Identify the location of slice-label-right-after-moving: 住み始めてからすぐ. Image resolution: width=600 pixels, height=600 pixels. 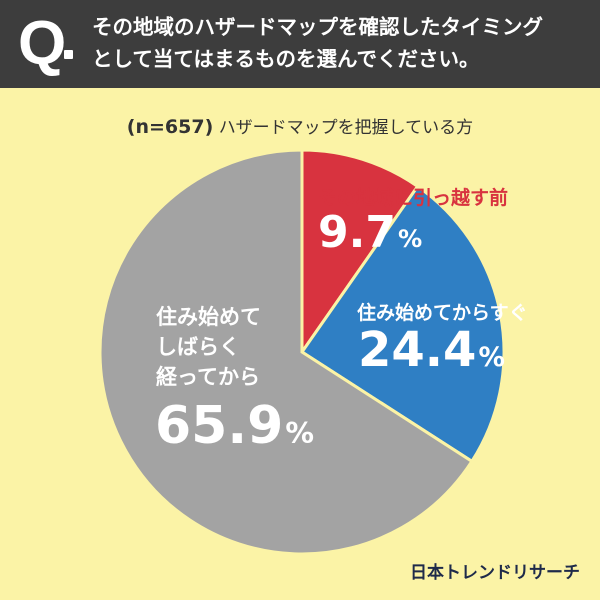
(442, 313).